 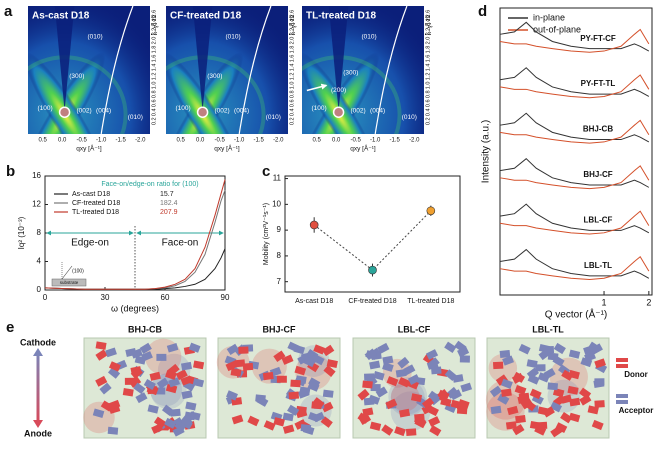 What do you see at coordinates (341, 16) in the screenshot?
I see `image-title: TL-treated D18` at bounding box center [341, 16].